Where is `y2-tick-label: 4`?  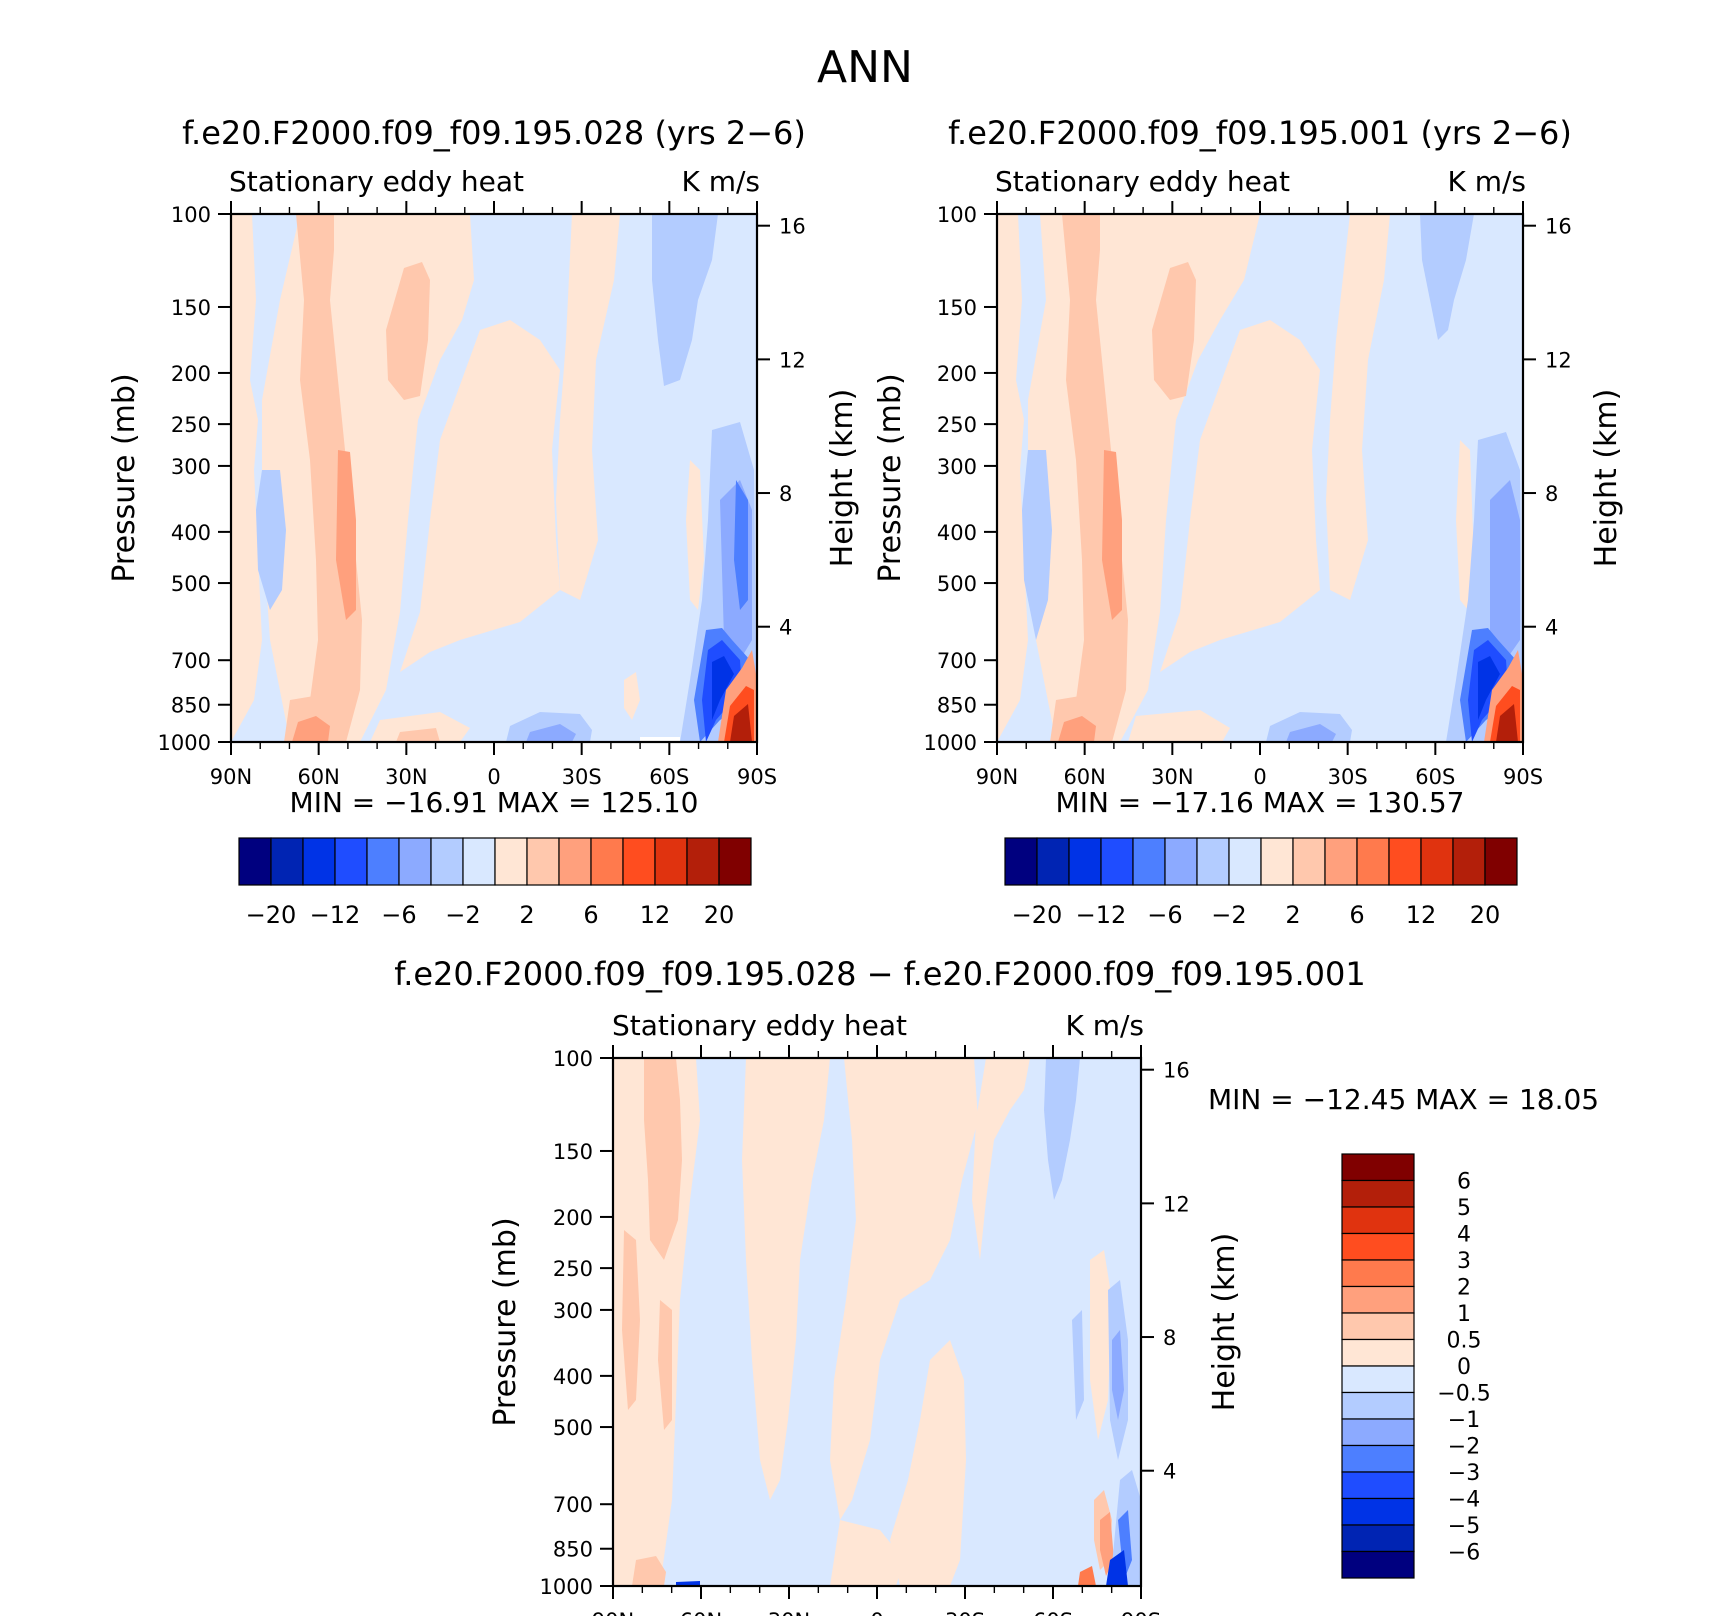
y2-tick-label: 4 is located at coordinates (1169, 1472).